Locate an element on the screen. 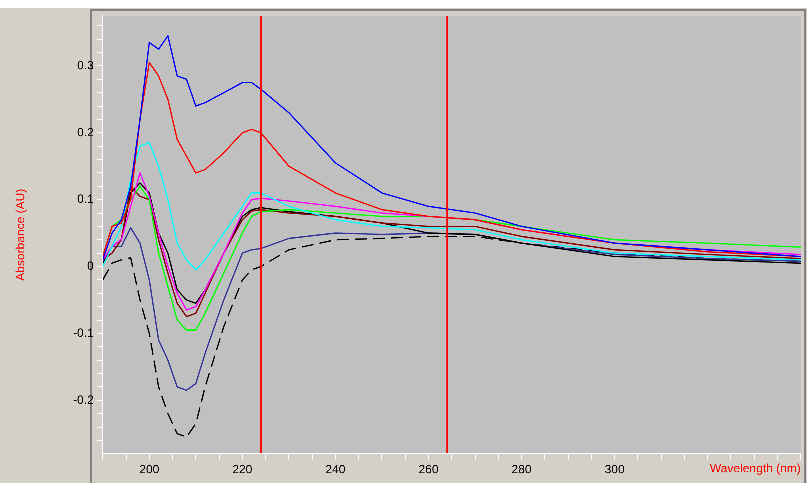 Image resolution: width=807 pixels, height=483 pixels. x-tick-label: 240 is located at coordinates (336, 469).